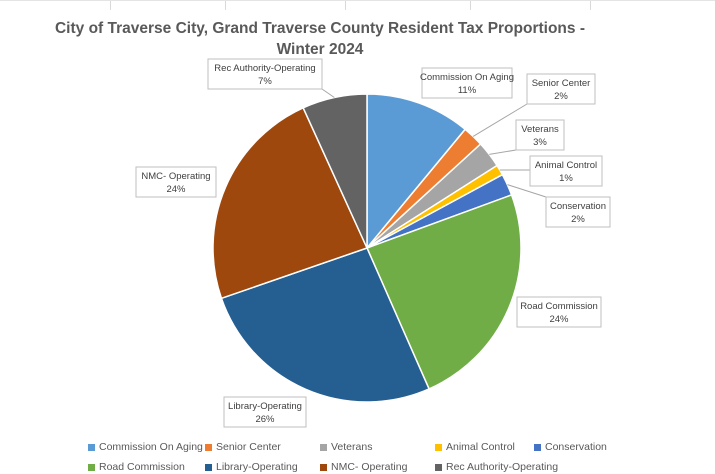 The height and width of the screenshot is (474, 715). I want to click on data-label-percent: 3%, so click(540, 142).